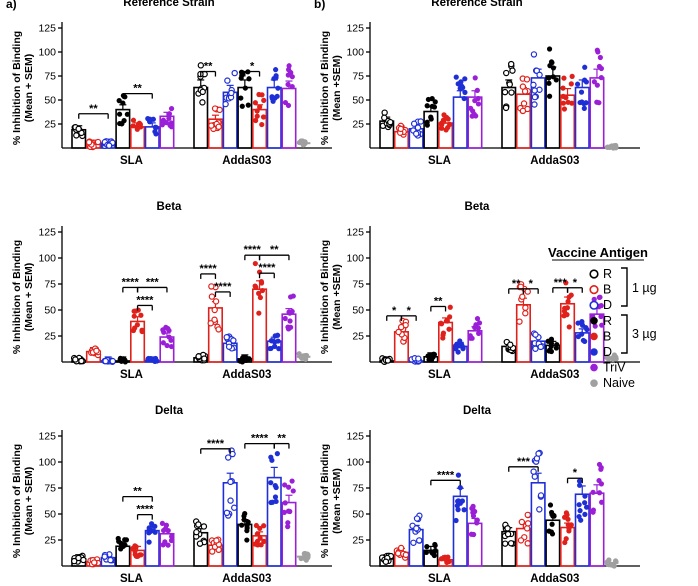  Describe the element at coordinates (594, 274) in the screenshot. I see `legend-marker-R1` at that location.